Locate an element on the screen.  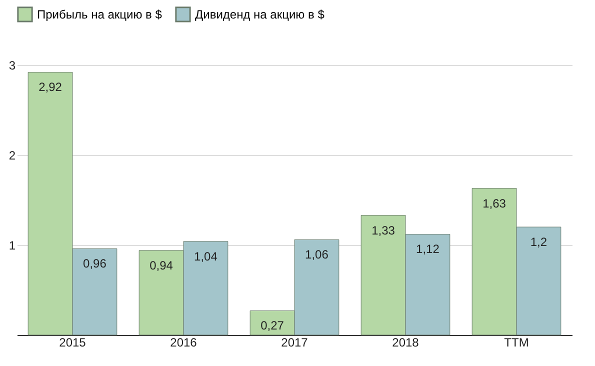
data-label: 0,27 is located at coordinates (272, 325).